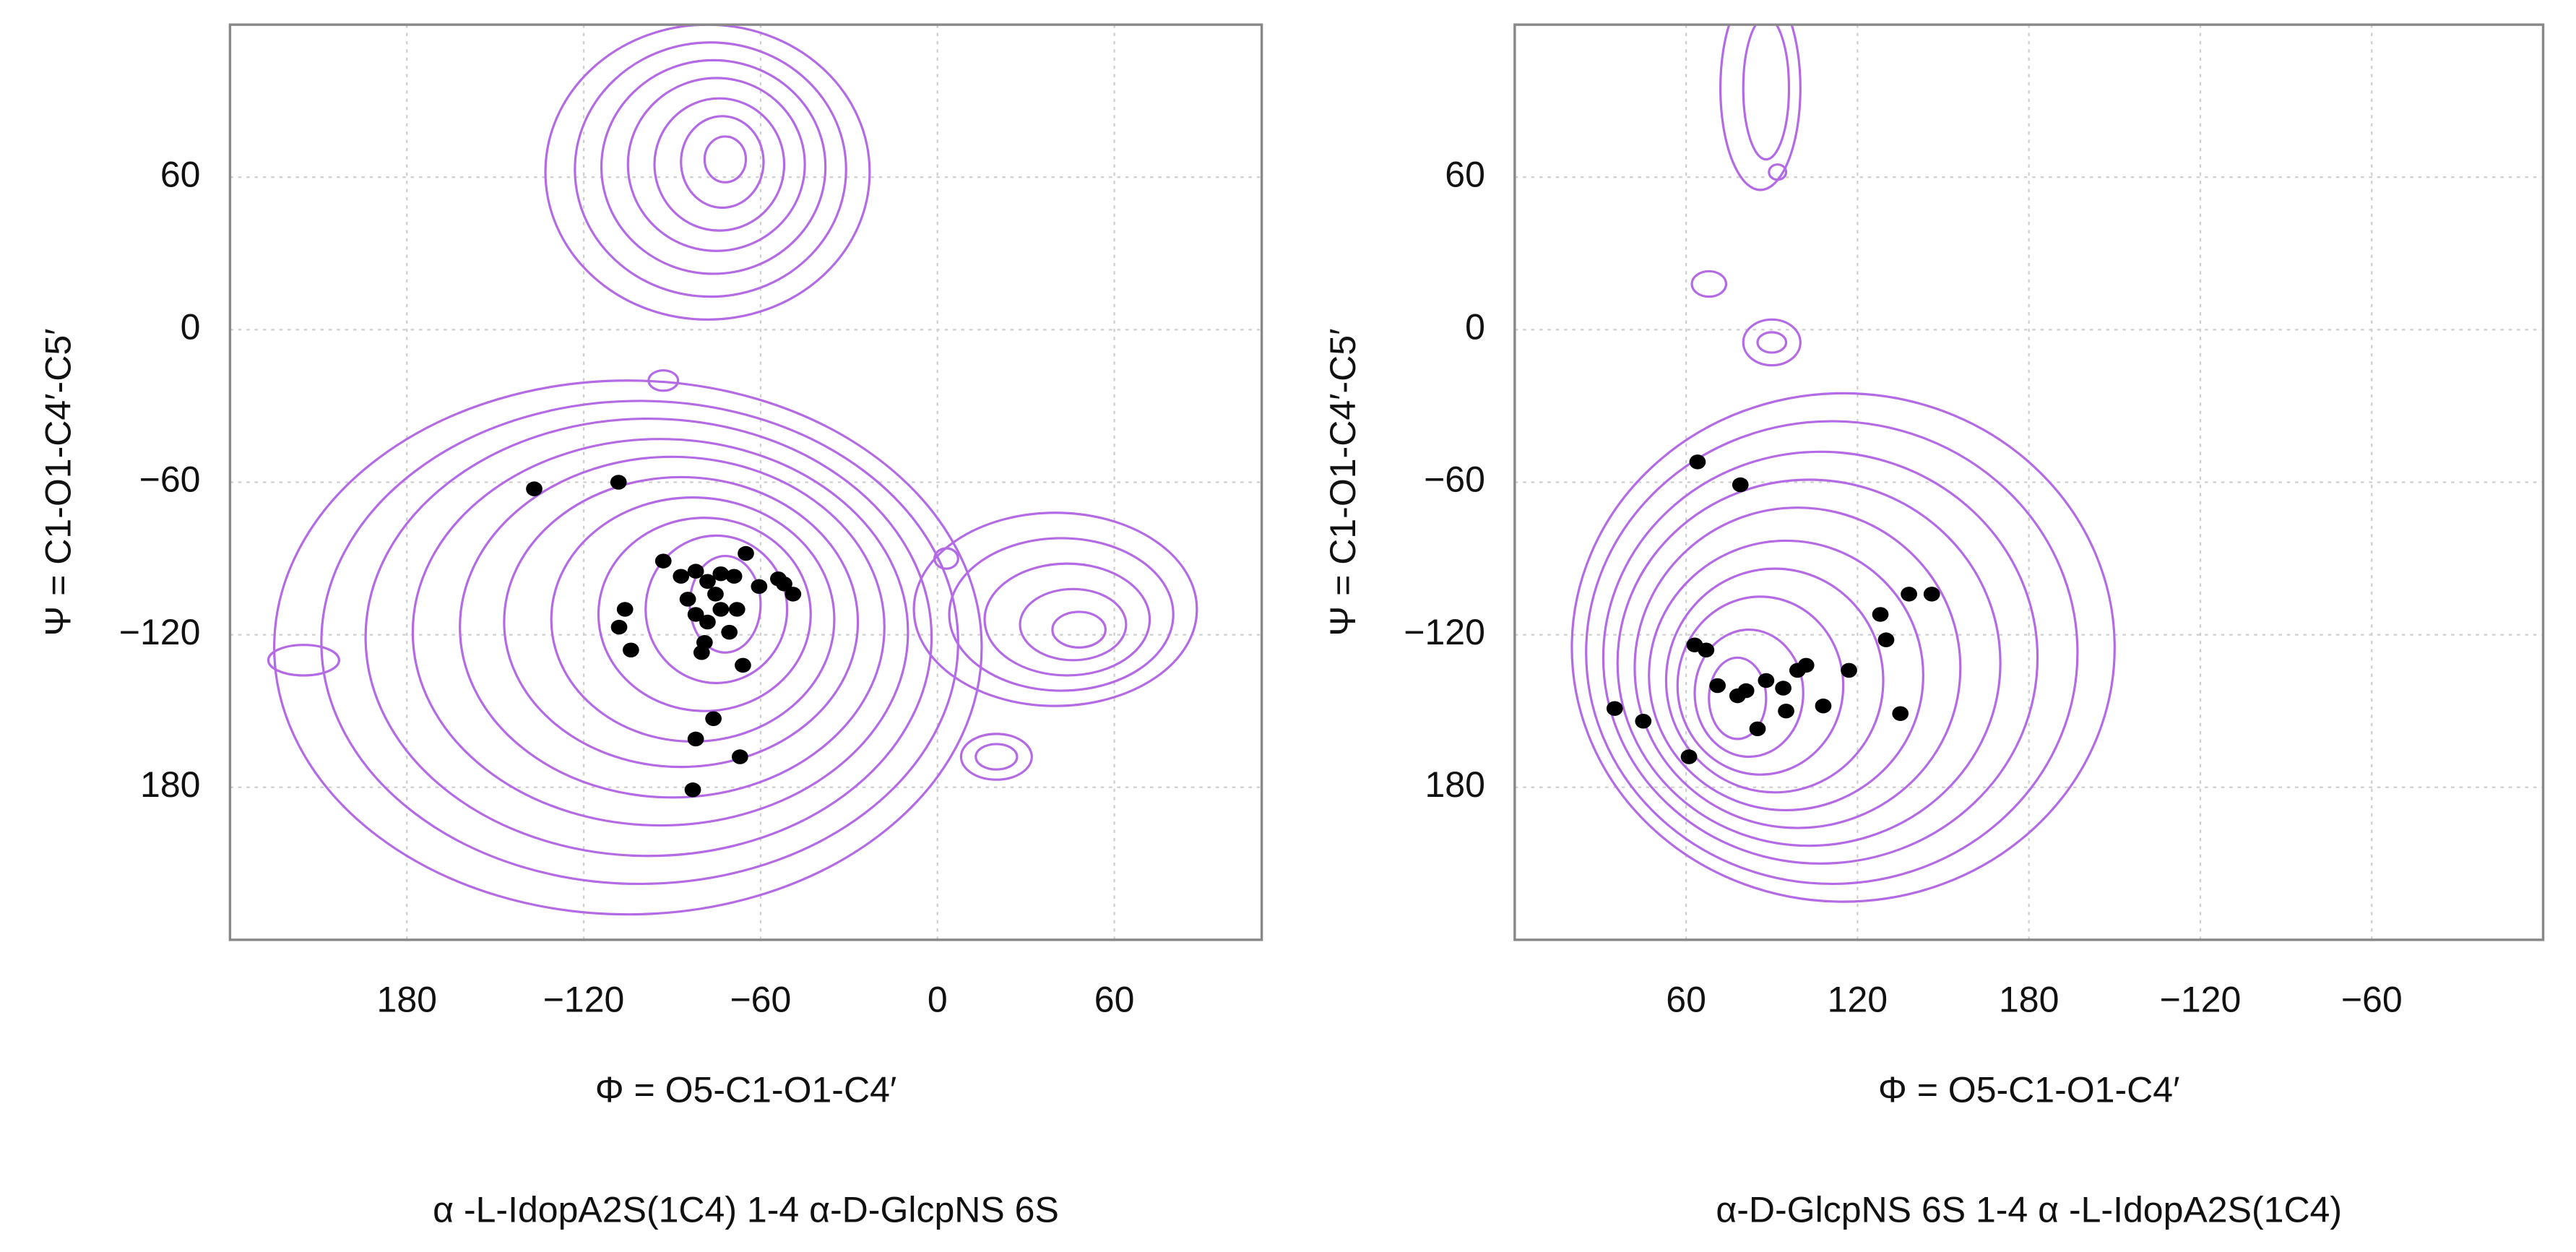 The height and width of the screenshot is (1252, 2576). I want to click on x-tick-label: 0, so click(938, 1000).